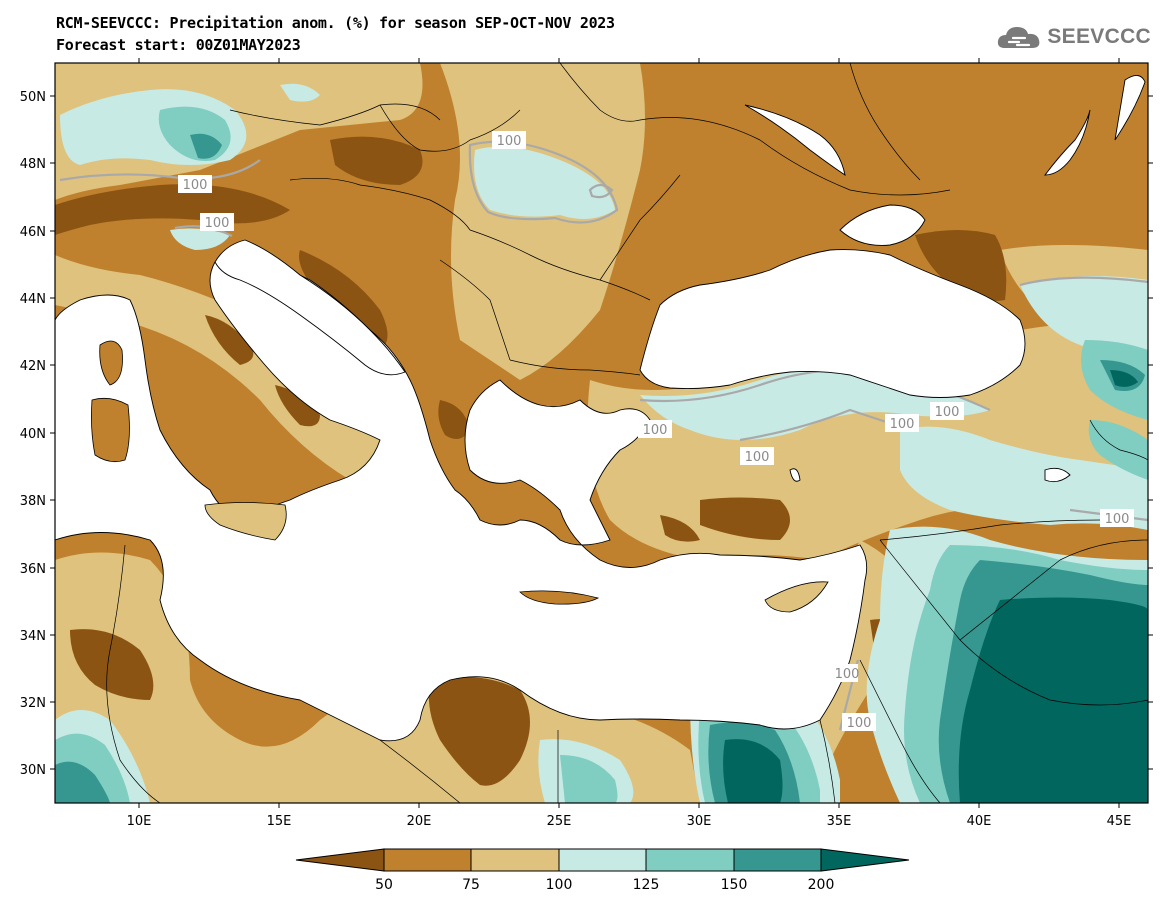 The image size is (1165, 907). I want to click on seevccc-logo: SEEVCCC, so click(1073, 37).